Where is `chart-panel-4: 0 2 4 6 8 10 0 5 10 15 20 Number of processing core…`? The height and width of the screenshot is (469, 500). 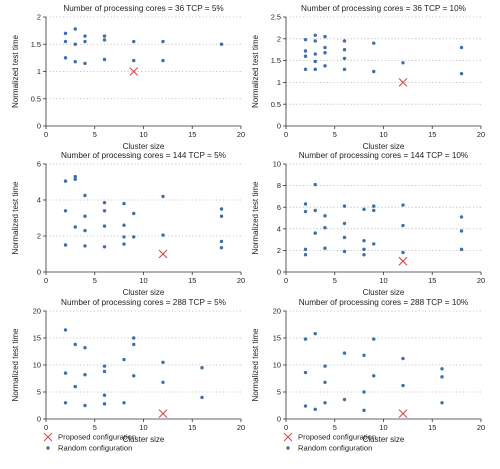 chart-panel-4: 0 2 4 6 8 10 0 5 10 15 20 Number of processing core… is located at coordinates (368, 224).